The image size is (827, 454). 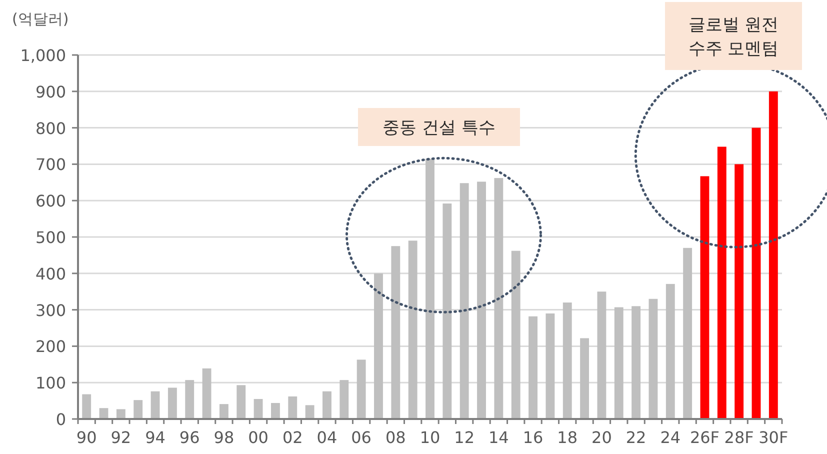 What do you see at coordinates (155, 437) in the screenshot?
I see `x-tick-label: 94` at bounding box center [155, 437].